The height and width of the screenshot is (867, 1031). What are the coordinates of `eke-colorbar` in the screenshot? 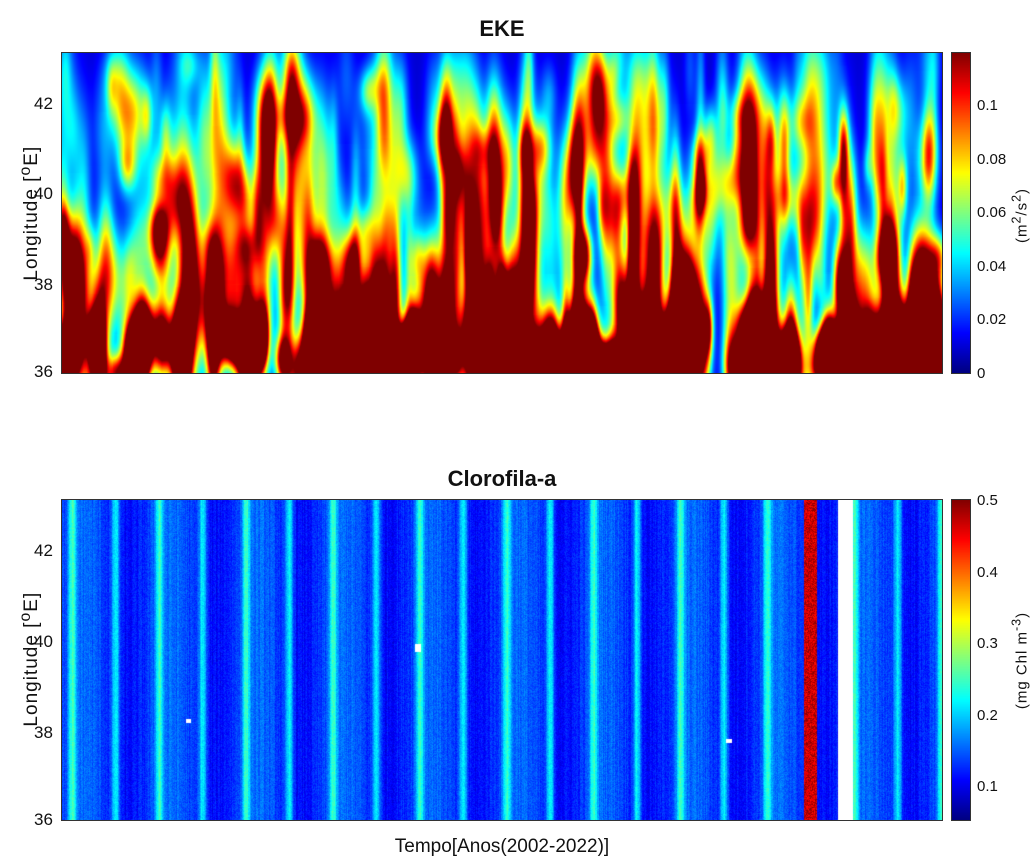 It's located at (961, 213).